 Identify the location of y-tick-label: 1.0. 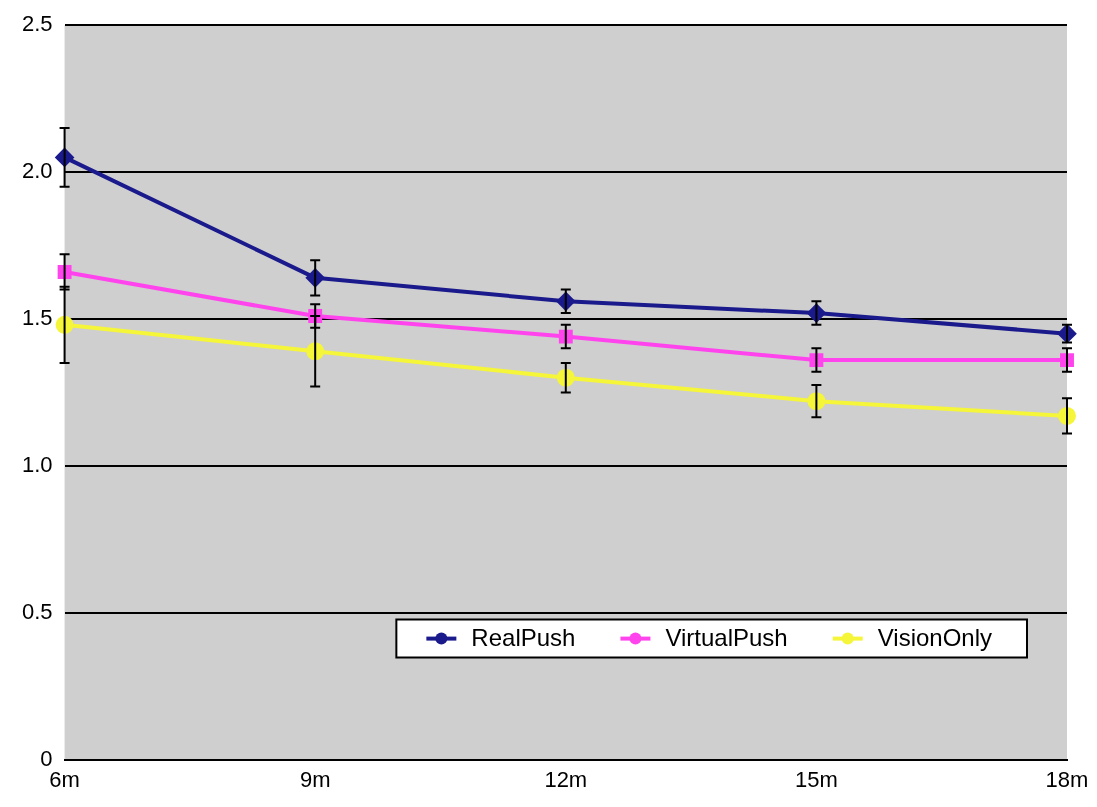
(37, 464).